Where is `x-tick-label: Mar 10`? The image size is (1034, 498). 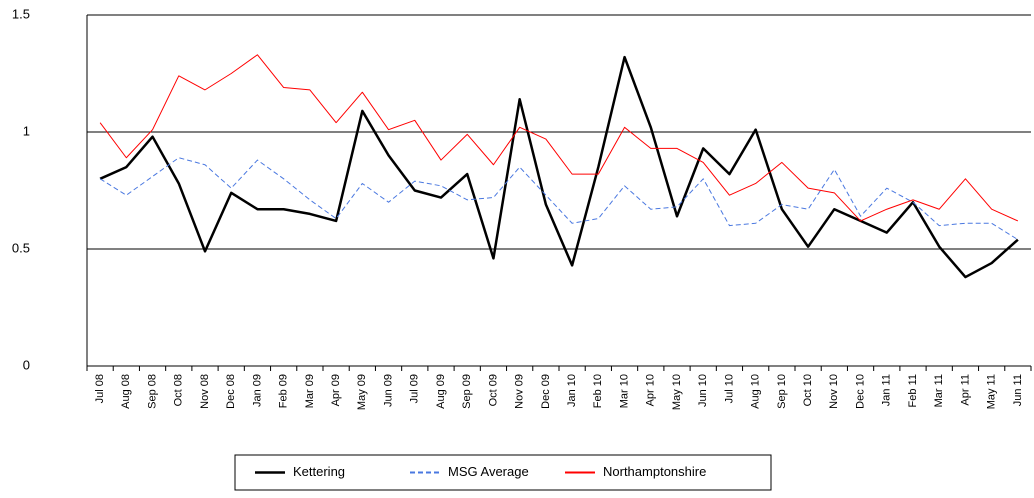
x-tick-label: Mar 10 is located at coordinates (624, 391).